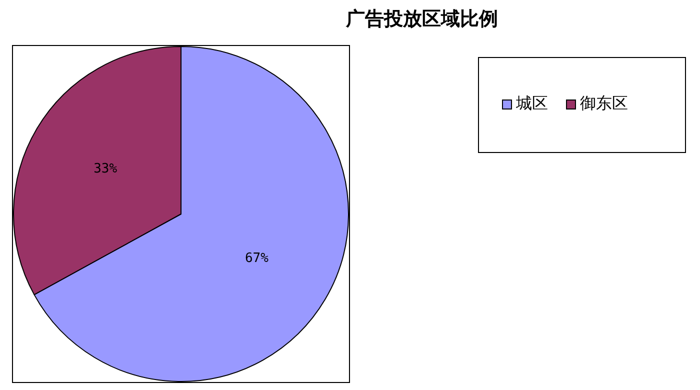 This screenshot has width=700, height=390. What do you see at coordinates (604, 103) in the screenshot?
I see `legend-label: 御东区` at bounding box center [604, 103].